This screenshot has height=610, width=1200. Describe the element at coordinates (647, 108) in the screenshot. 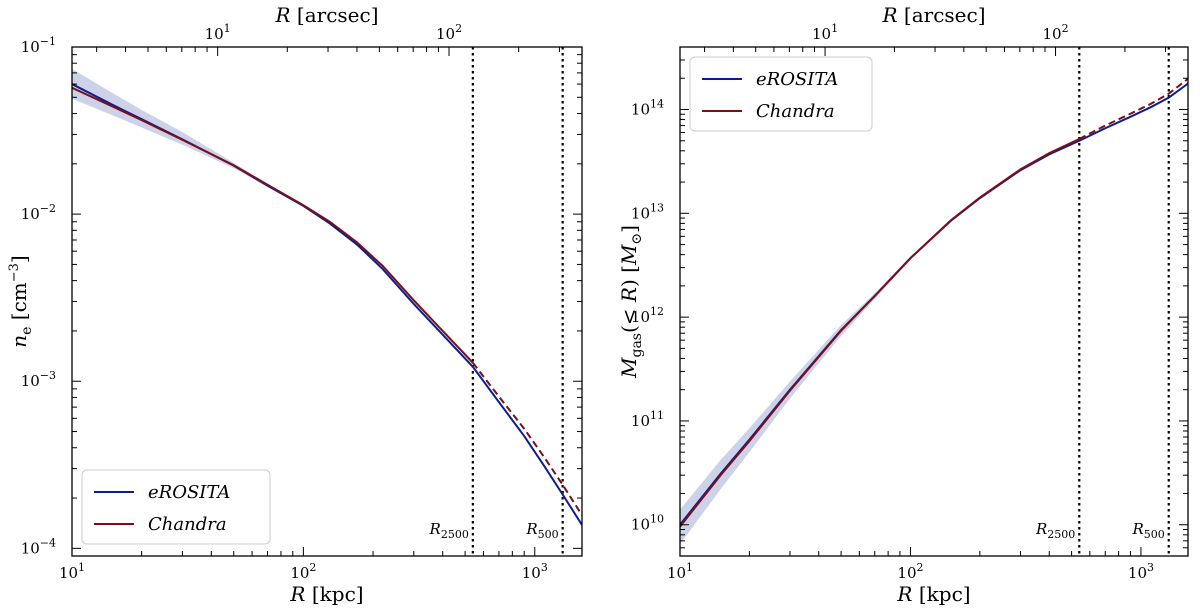

I see `y-tick-label: 10¹⁴` at that location.